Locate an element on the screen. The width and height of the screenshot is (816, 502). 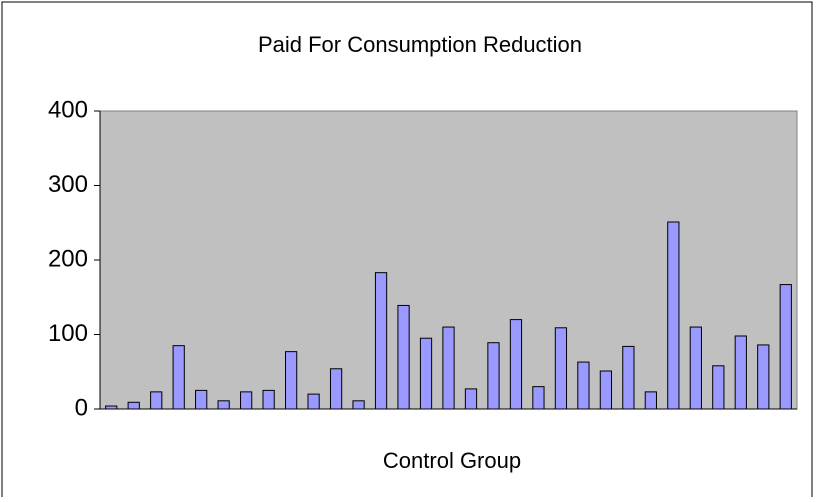
y-tick-label: 300 is located at coordinates (68, 184).